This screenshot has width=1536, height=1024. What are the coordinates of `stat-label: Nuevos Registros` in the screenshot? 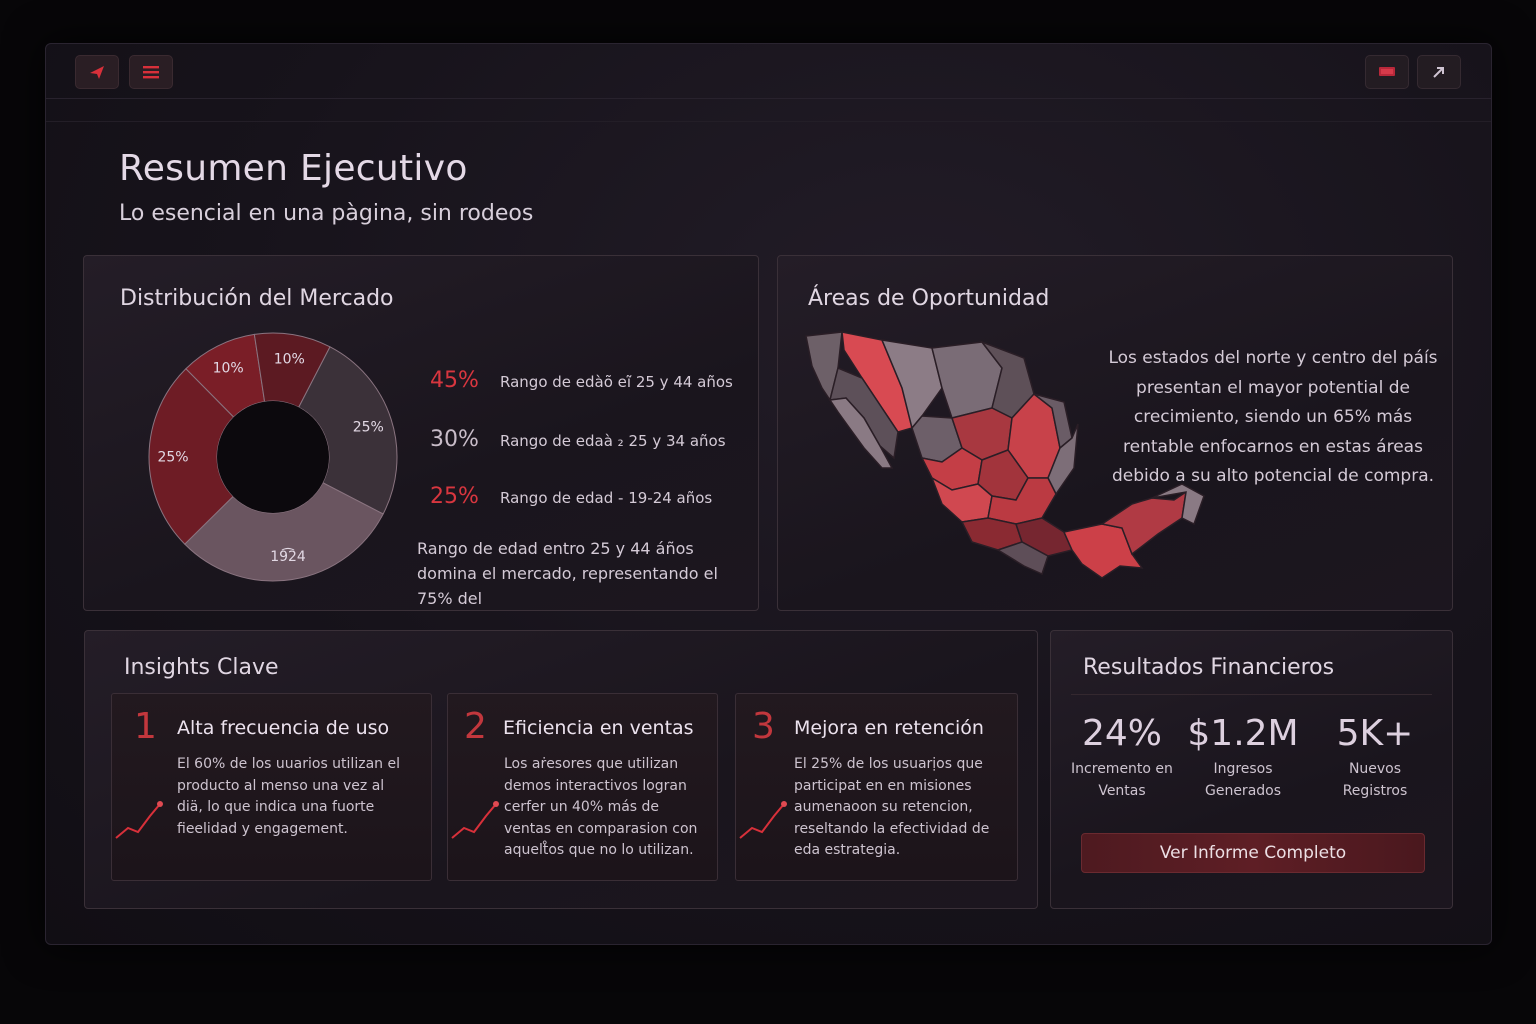 It's located at (1375, 780).